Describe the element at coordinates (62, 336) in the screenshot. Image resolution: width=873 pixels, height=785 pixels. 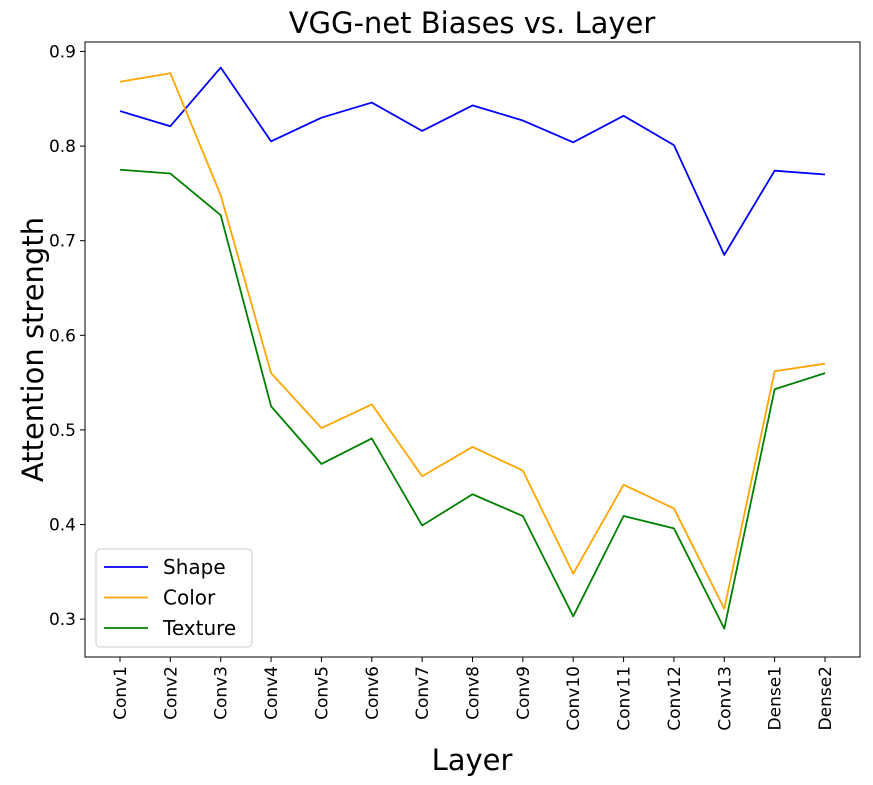
I see `y-tick-label: 0.6` at that location.